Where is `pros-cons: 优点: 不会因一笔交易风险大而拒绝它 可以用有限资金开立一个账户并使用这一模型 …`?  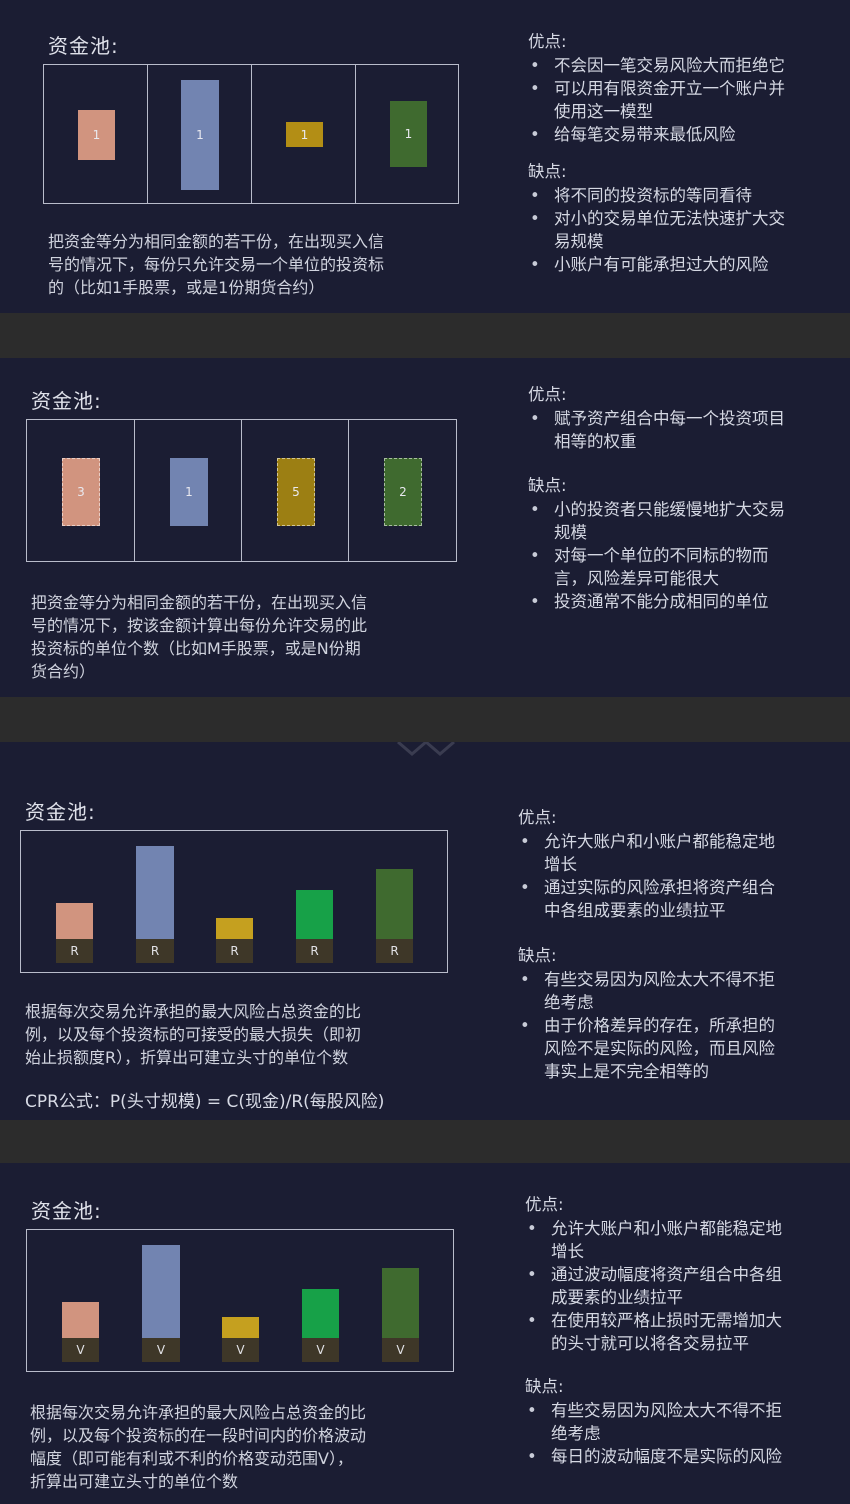
pros-cons: 优点: 不会因一笔交易风险大而拒绝它 可以用有限资金开立一个账户并使用这一模型 … is located at coordinates (656, 153).